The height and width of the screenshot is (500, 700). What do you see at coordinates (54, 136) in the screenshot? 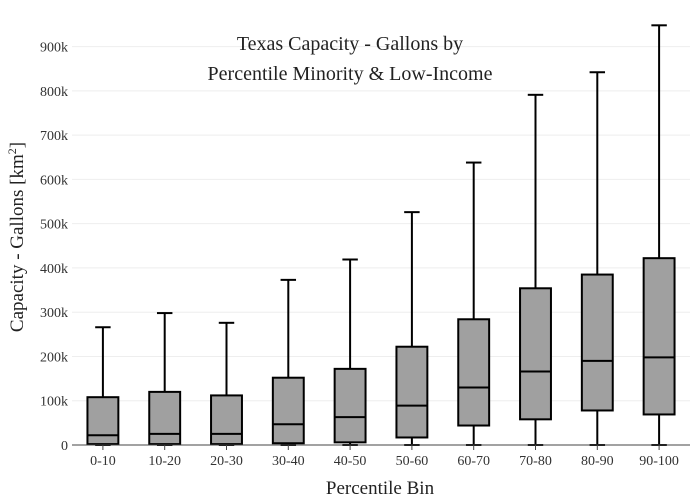
I see `y-tick-label: 700k` at bounding box center [54, 136].